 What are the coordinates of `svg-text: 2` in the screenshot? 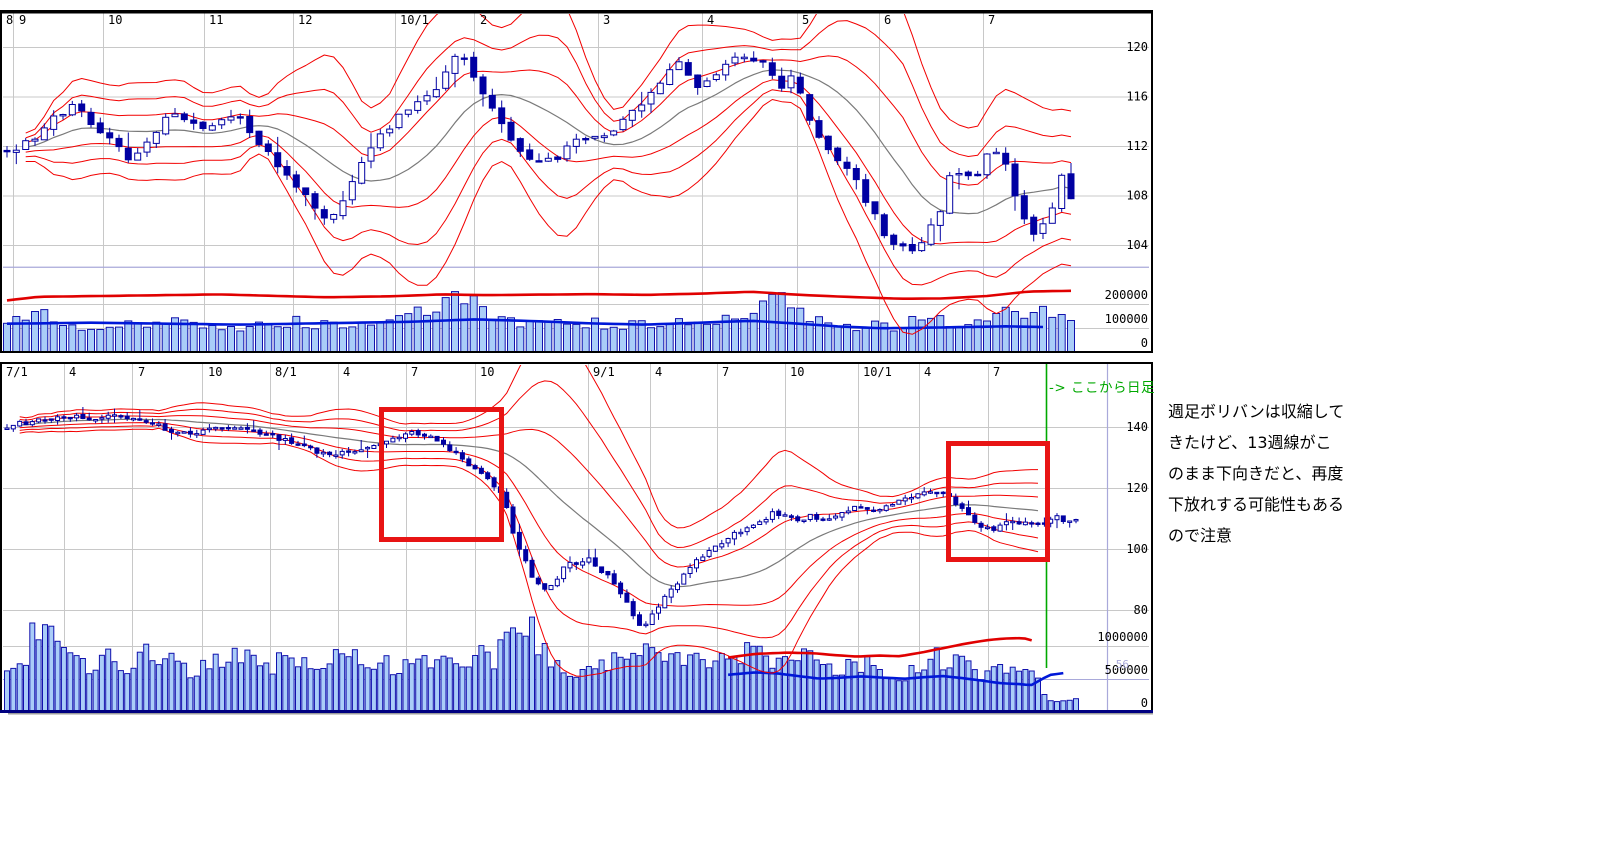 It's located at (483, 20).